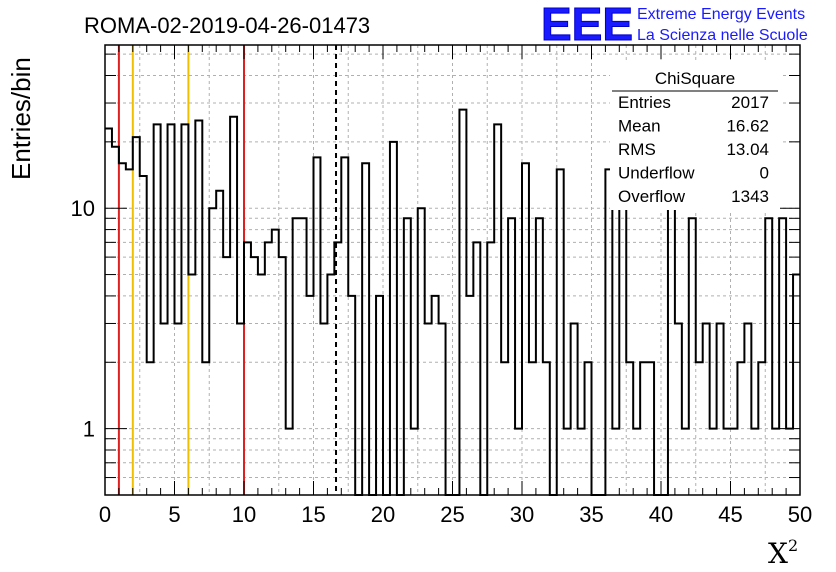  Describe the element at coordinates (661, 514) in the screenshot. I see `x-tick-label: 40` at that location.